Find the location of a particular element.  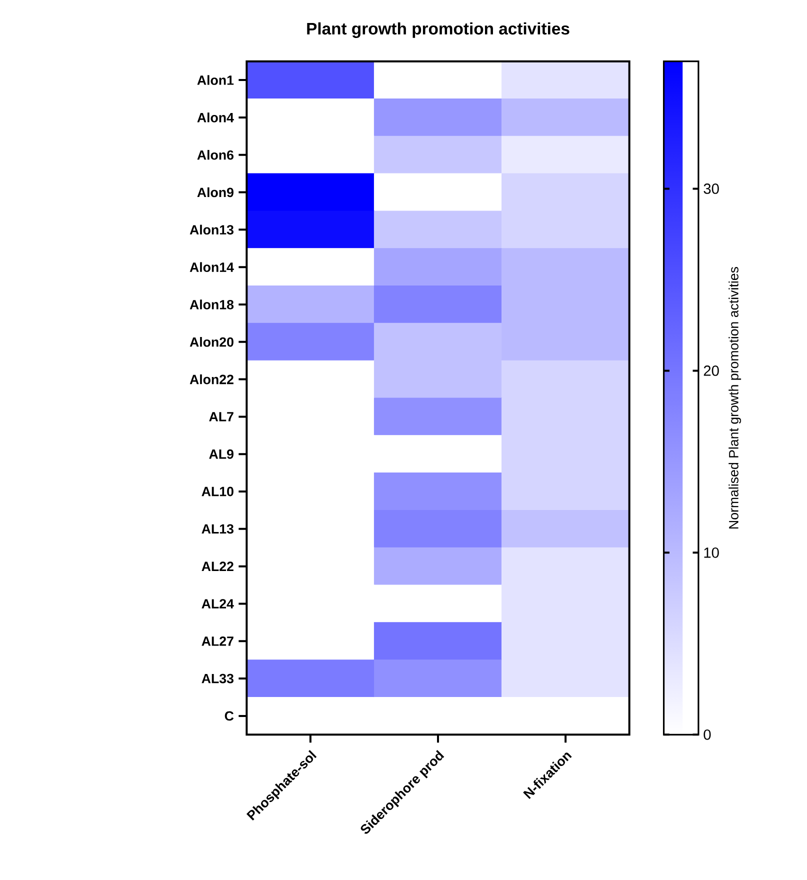

y-tick-label: Alon9 is located at coordinates (215, 192).